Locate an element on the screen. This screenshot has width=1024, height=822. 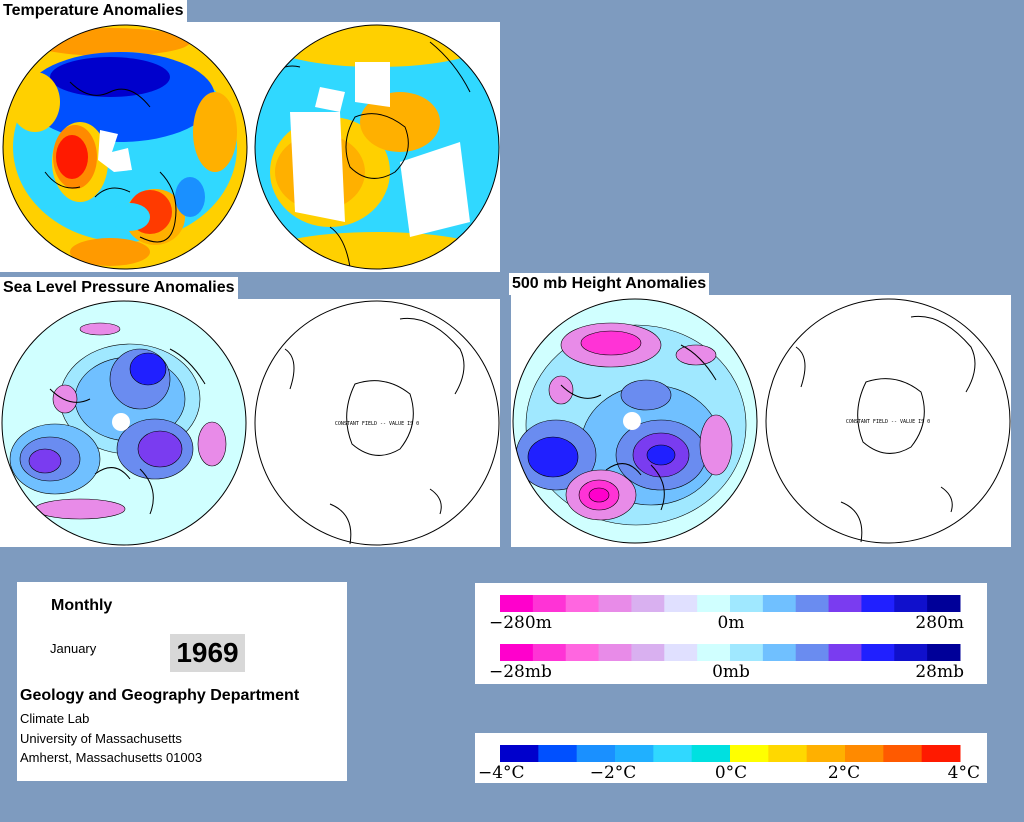
temp-scale-label-1: −4°C is located at coordinates (501, 773).